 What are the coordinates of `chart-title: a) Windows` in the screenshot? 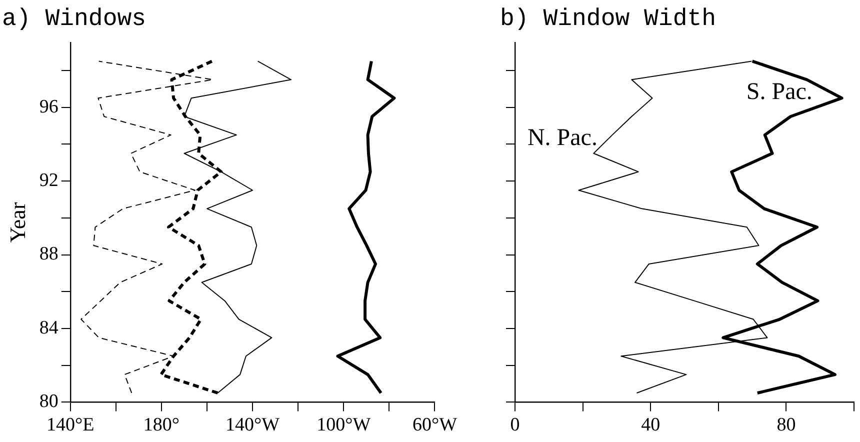 It's located at (74, 19).